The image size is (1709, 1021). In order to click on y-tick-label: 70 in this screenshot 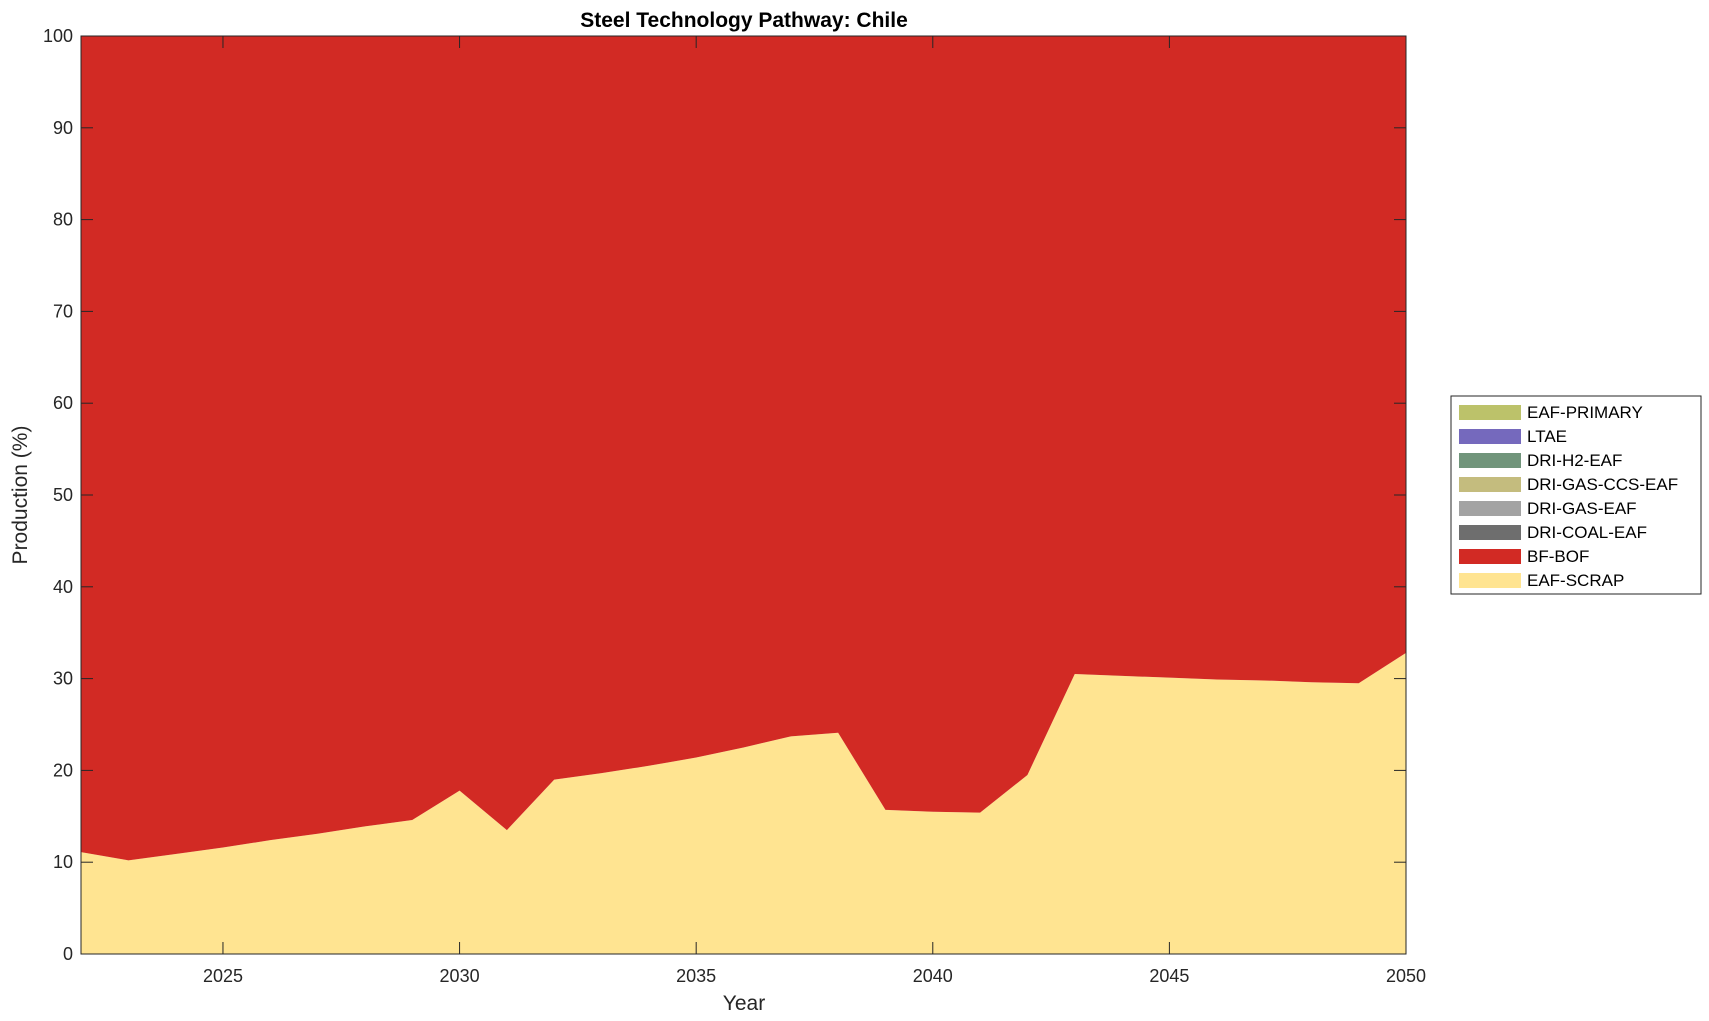, I will do `click(63, 311)`.